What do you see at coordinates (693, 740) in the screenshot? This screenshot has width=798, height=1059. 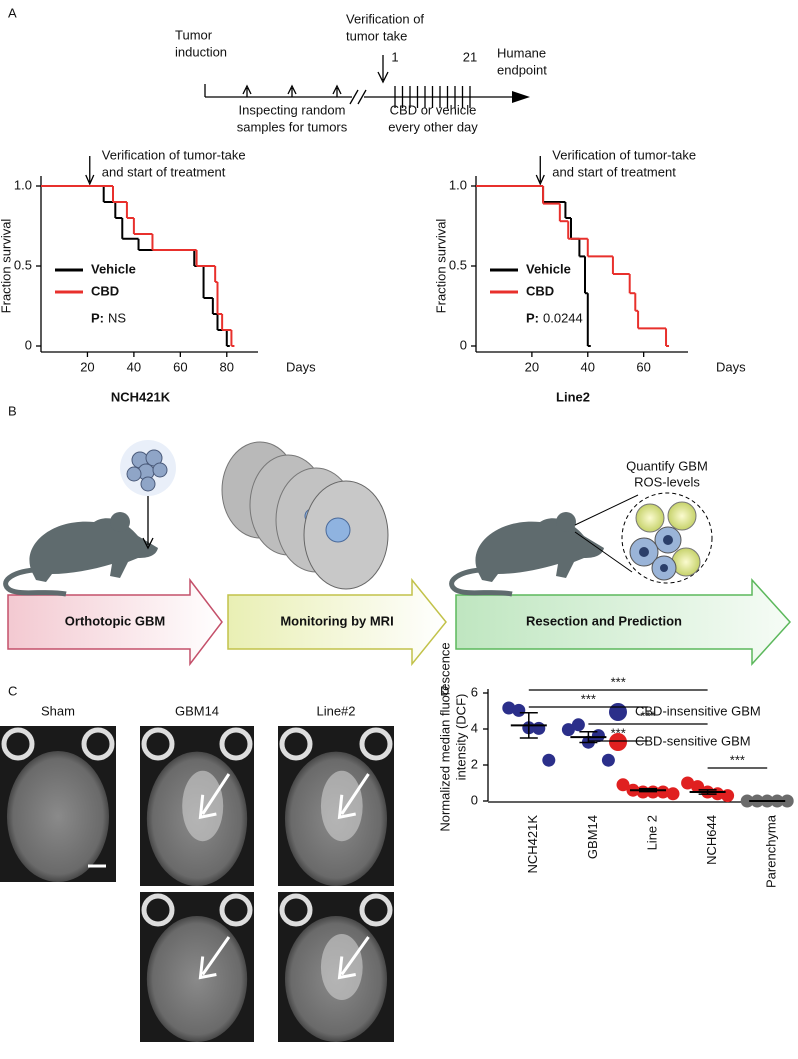 I see `legend-label: CBD-sensitive GBM` at bounding box center [693, 740].